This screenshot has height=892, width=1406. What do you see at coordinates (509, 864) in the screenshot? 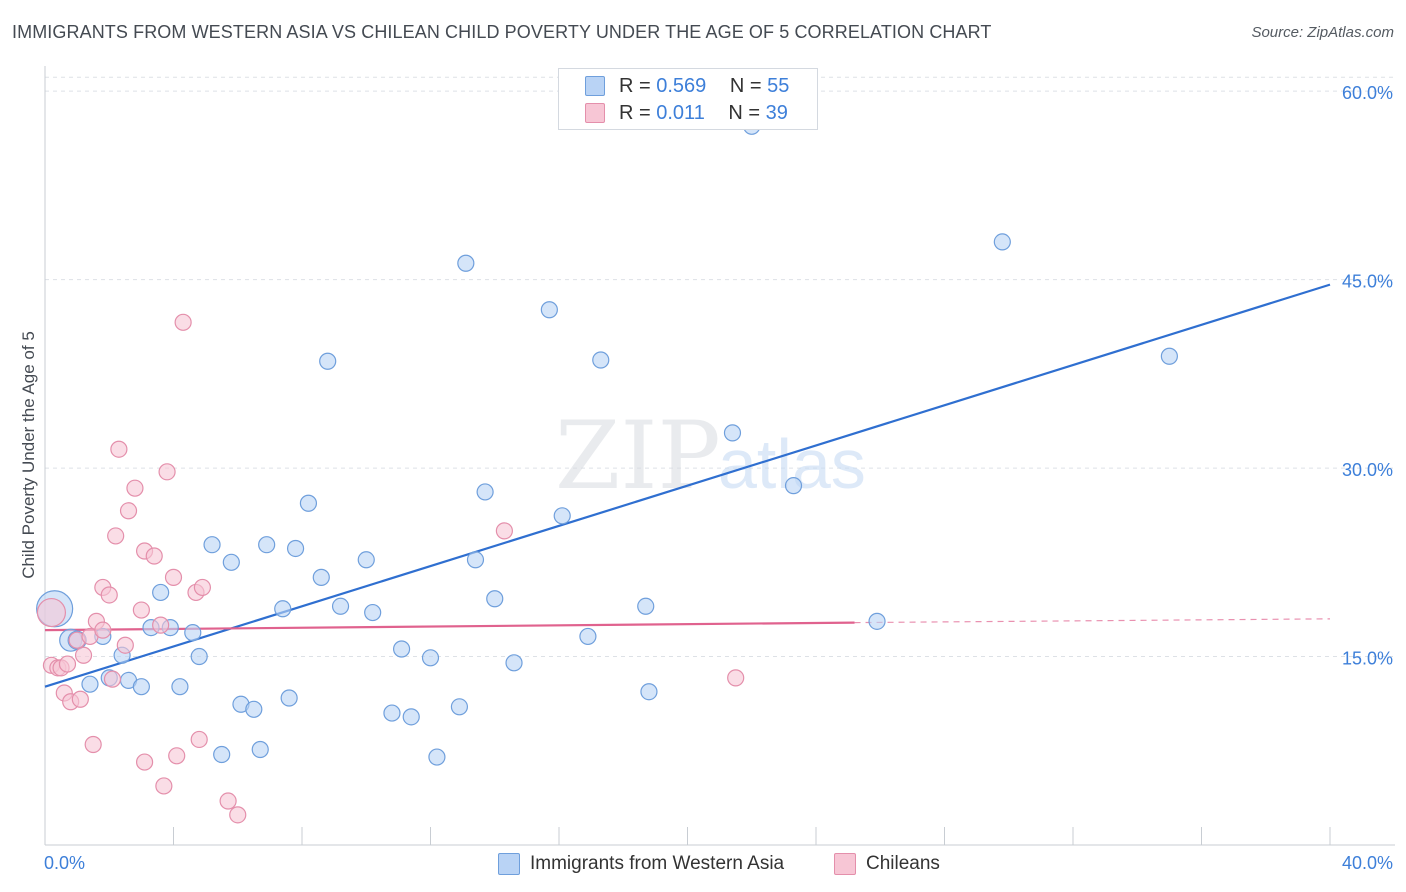
I see `bottom-legend-swatch-blue` at bounding box center [509, 864].